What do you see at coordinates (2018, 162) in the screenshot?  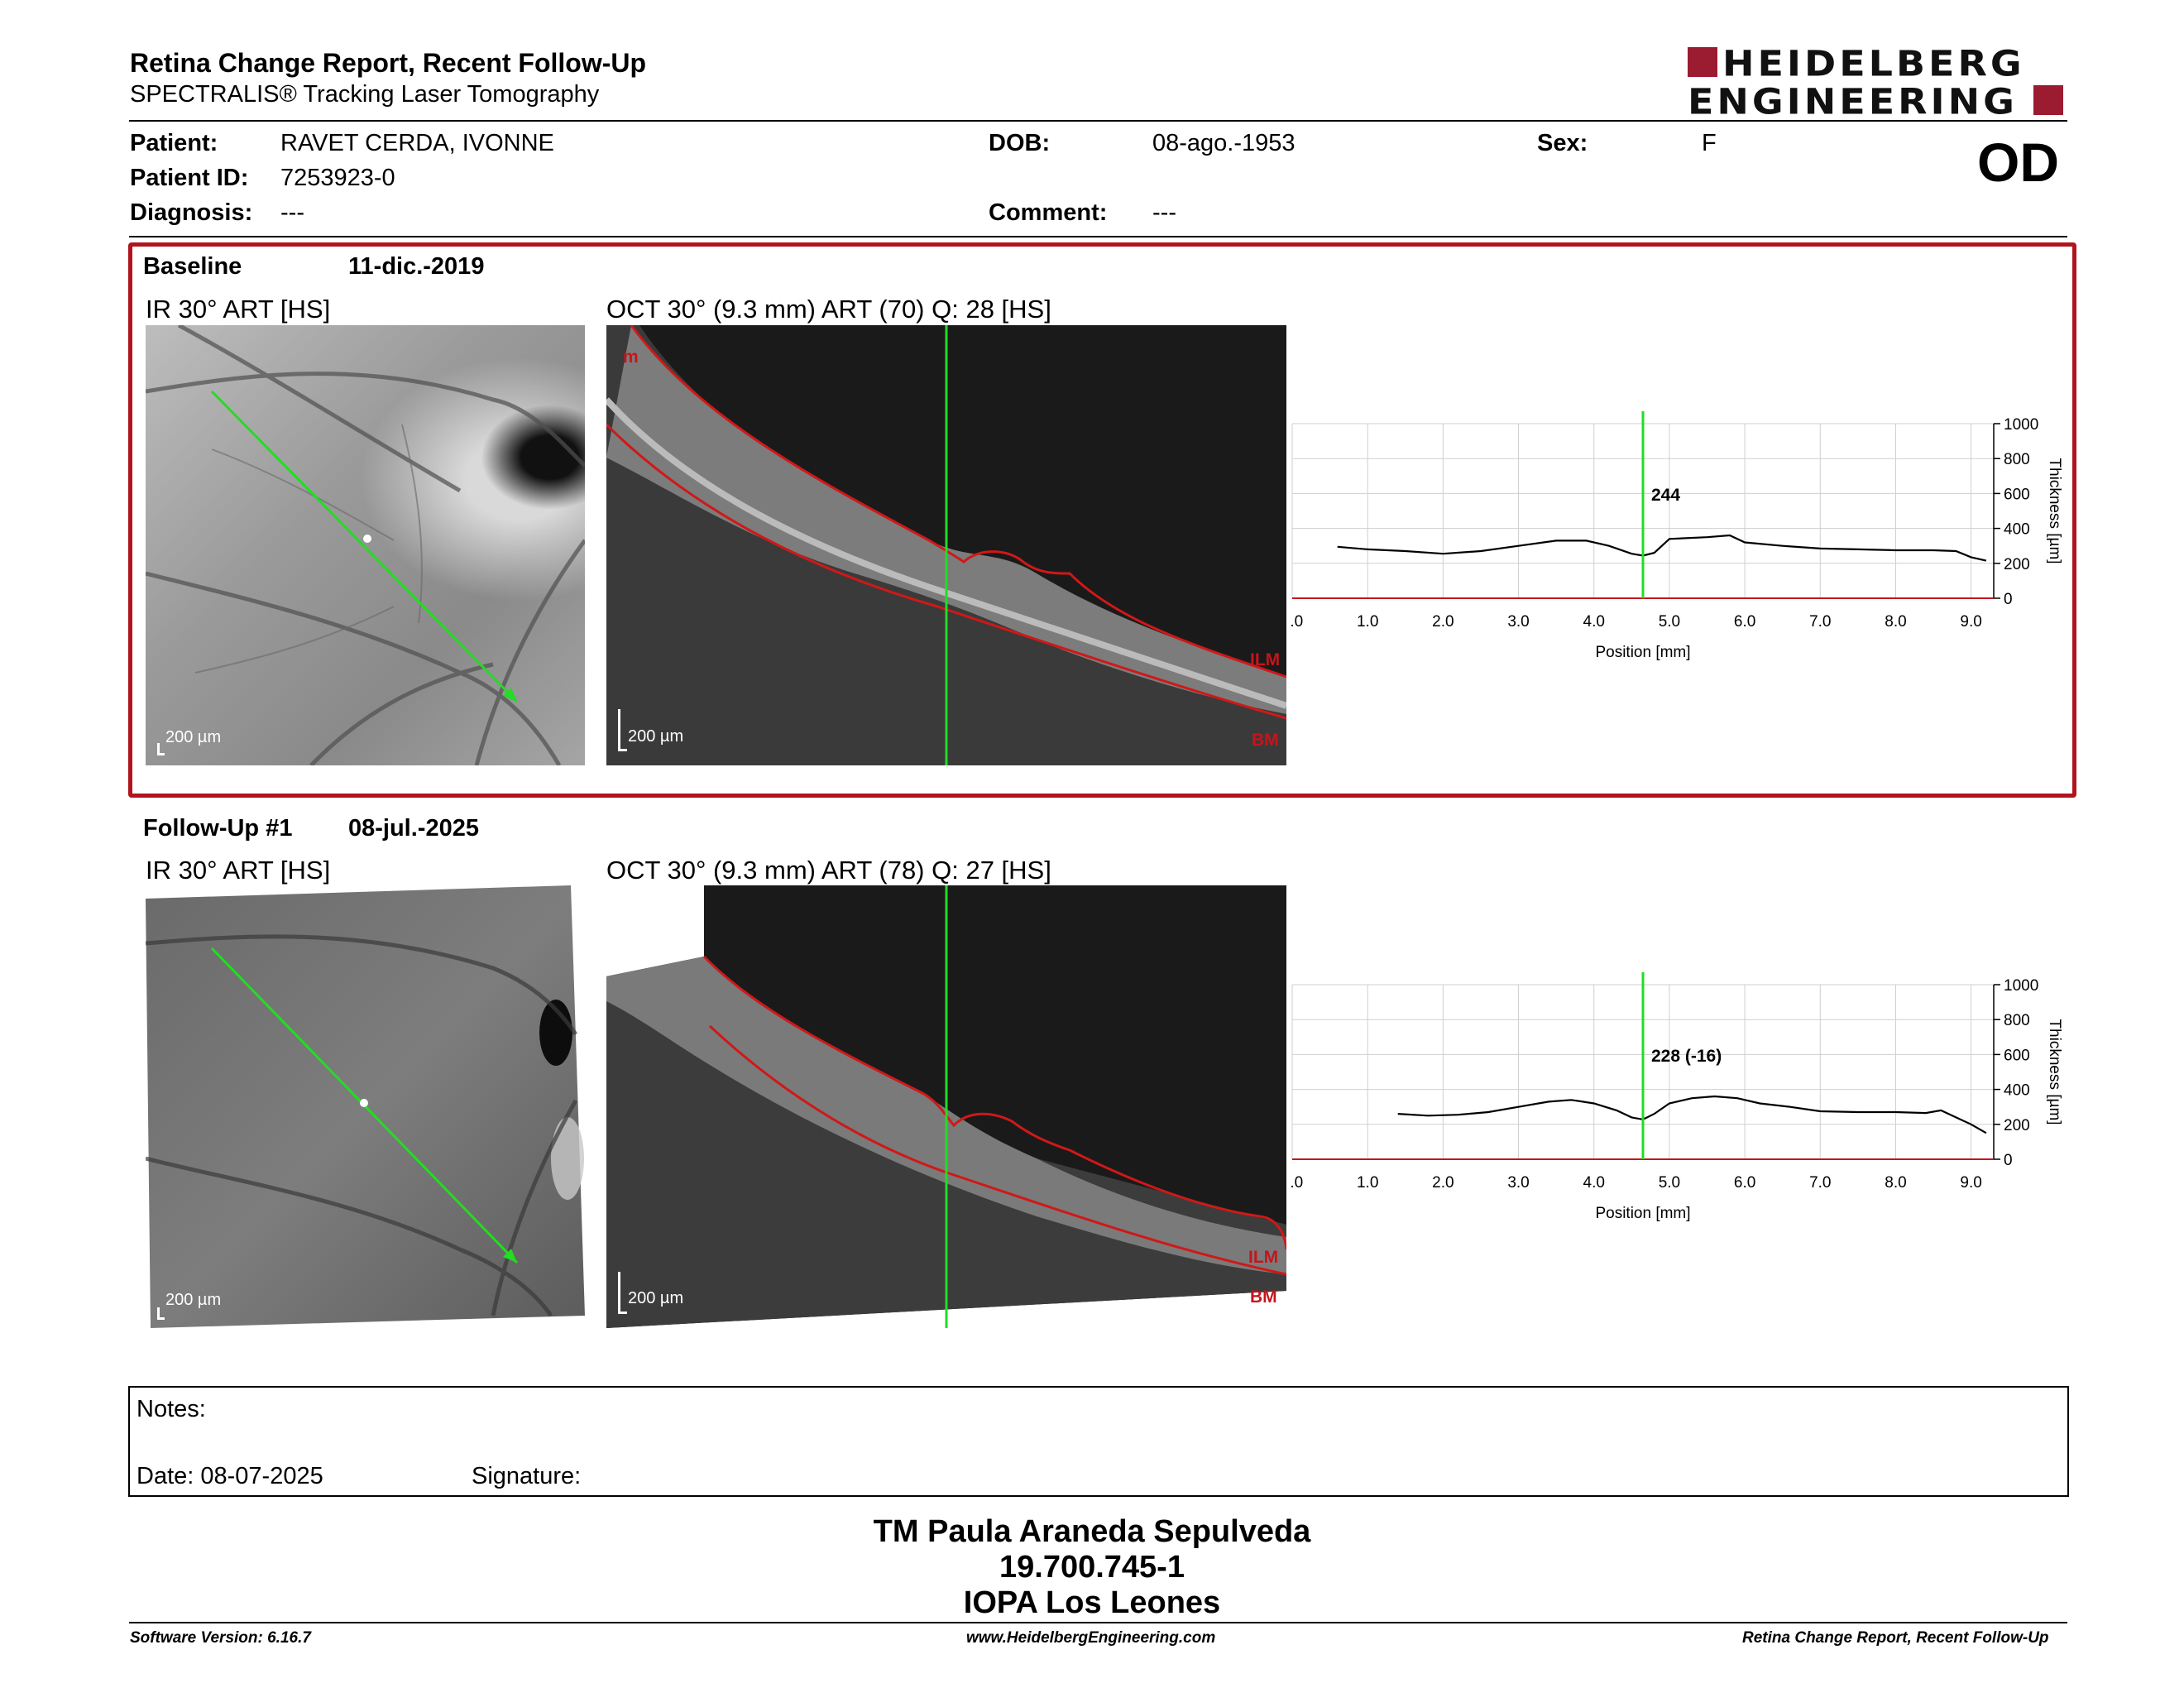 I see `eye-indicator: OD` at bounding box center [2018, 162].